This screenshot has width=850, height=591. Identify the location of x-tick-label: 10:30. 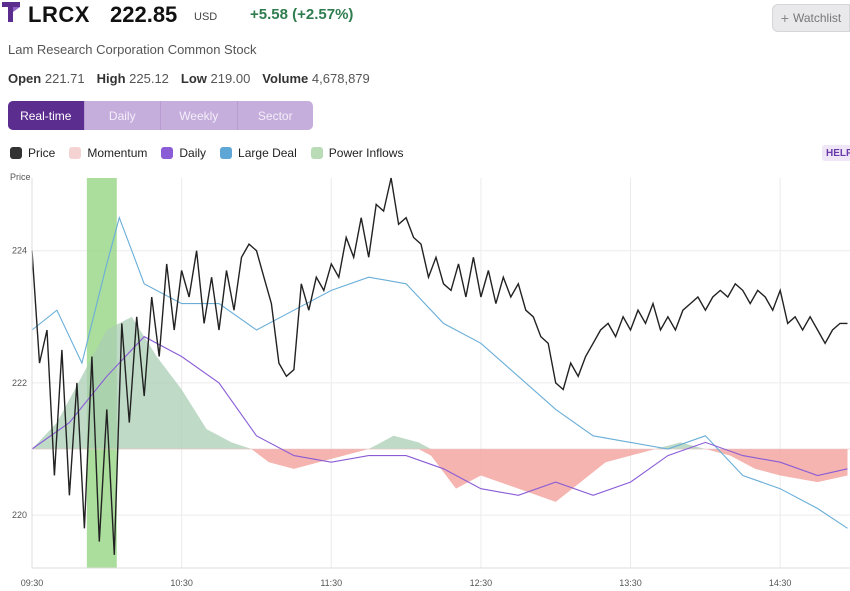
(181, 583).